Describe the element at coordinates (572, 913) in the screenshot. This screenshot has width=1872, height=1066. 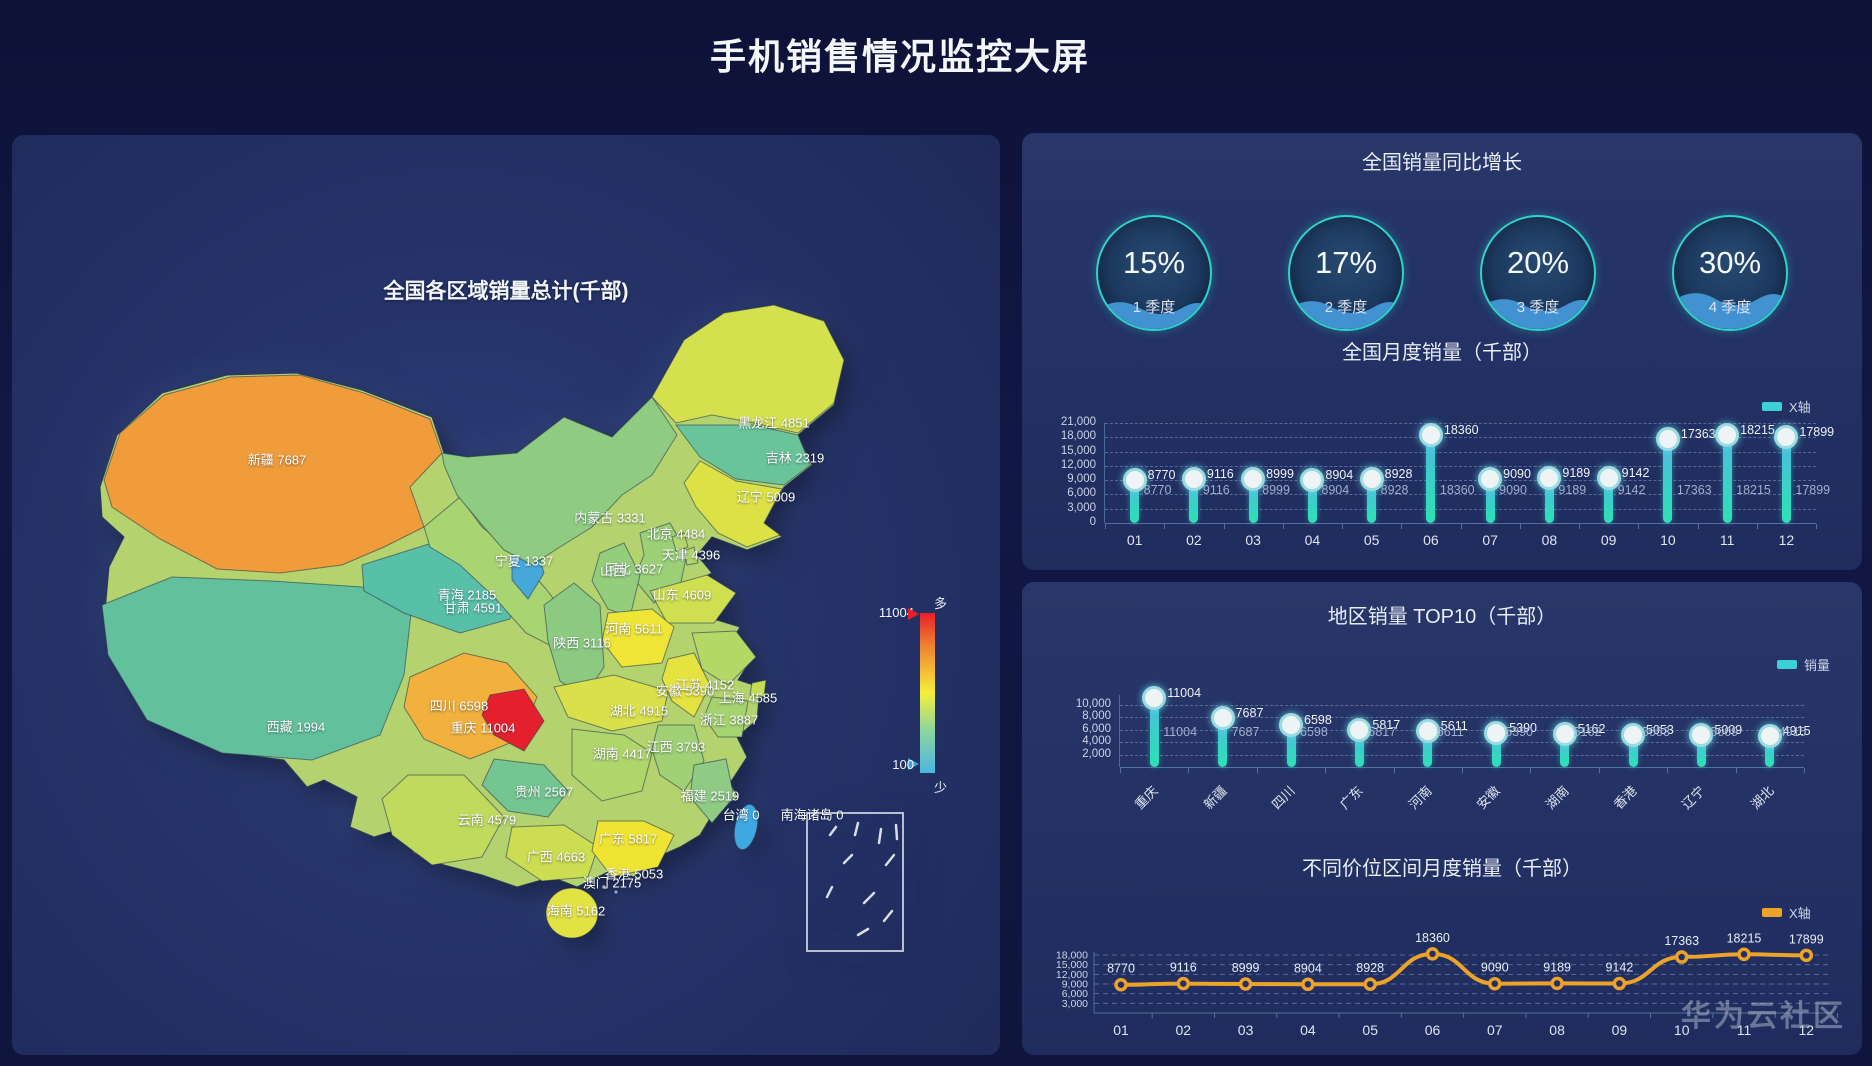
I see `map-region-海南` at that location.